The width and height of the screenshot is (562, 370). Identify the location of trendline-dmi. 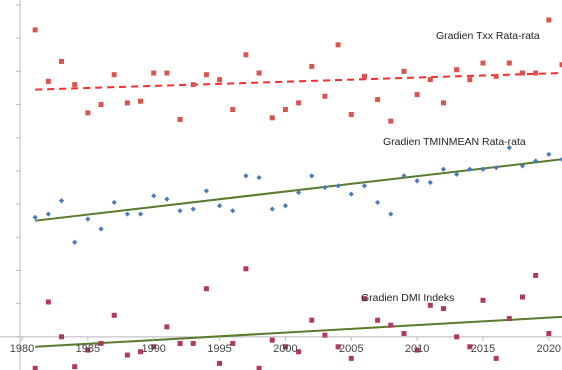
(298, 331).